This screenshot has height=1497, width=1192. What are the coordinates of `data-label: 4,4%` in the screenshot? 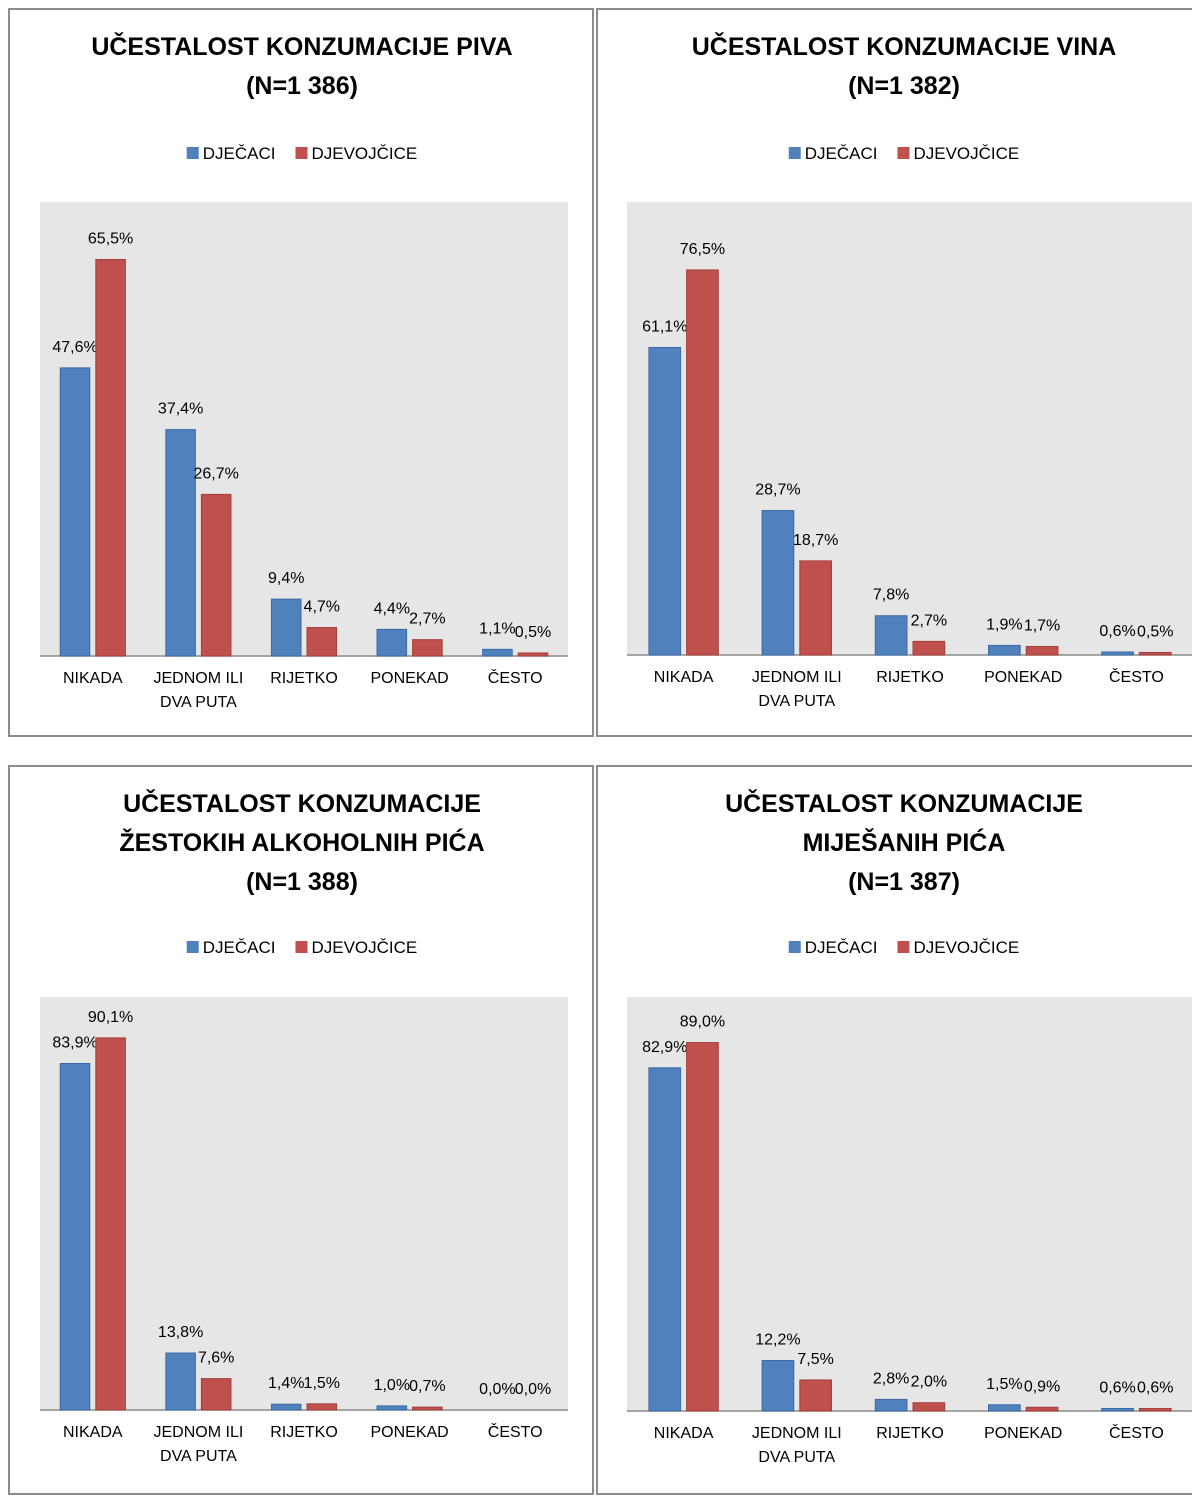 It's located at (392, 608).